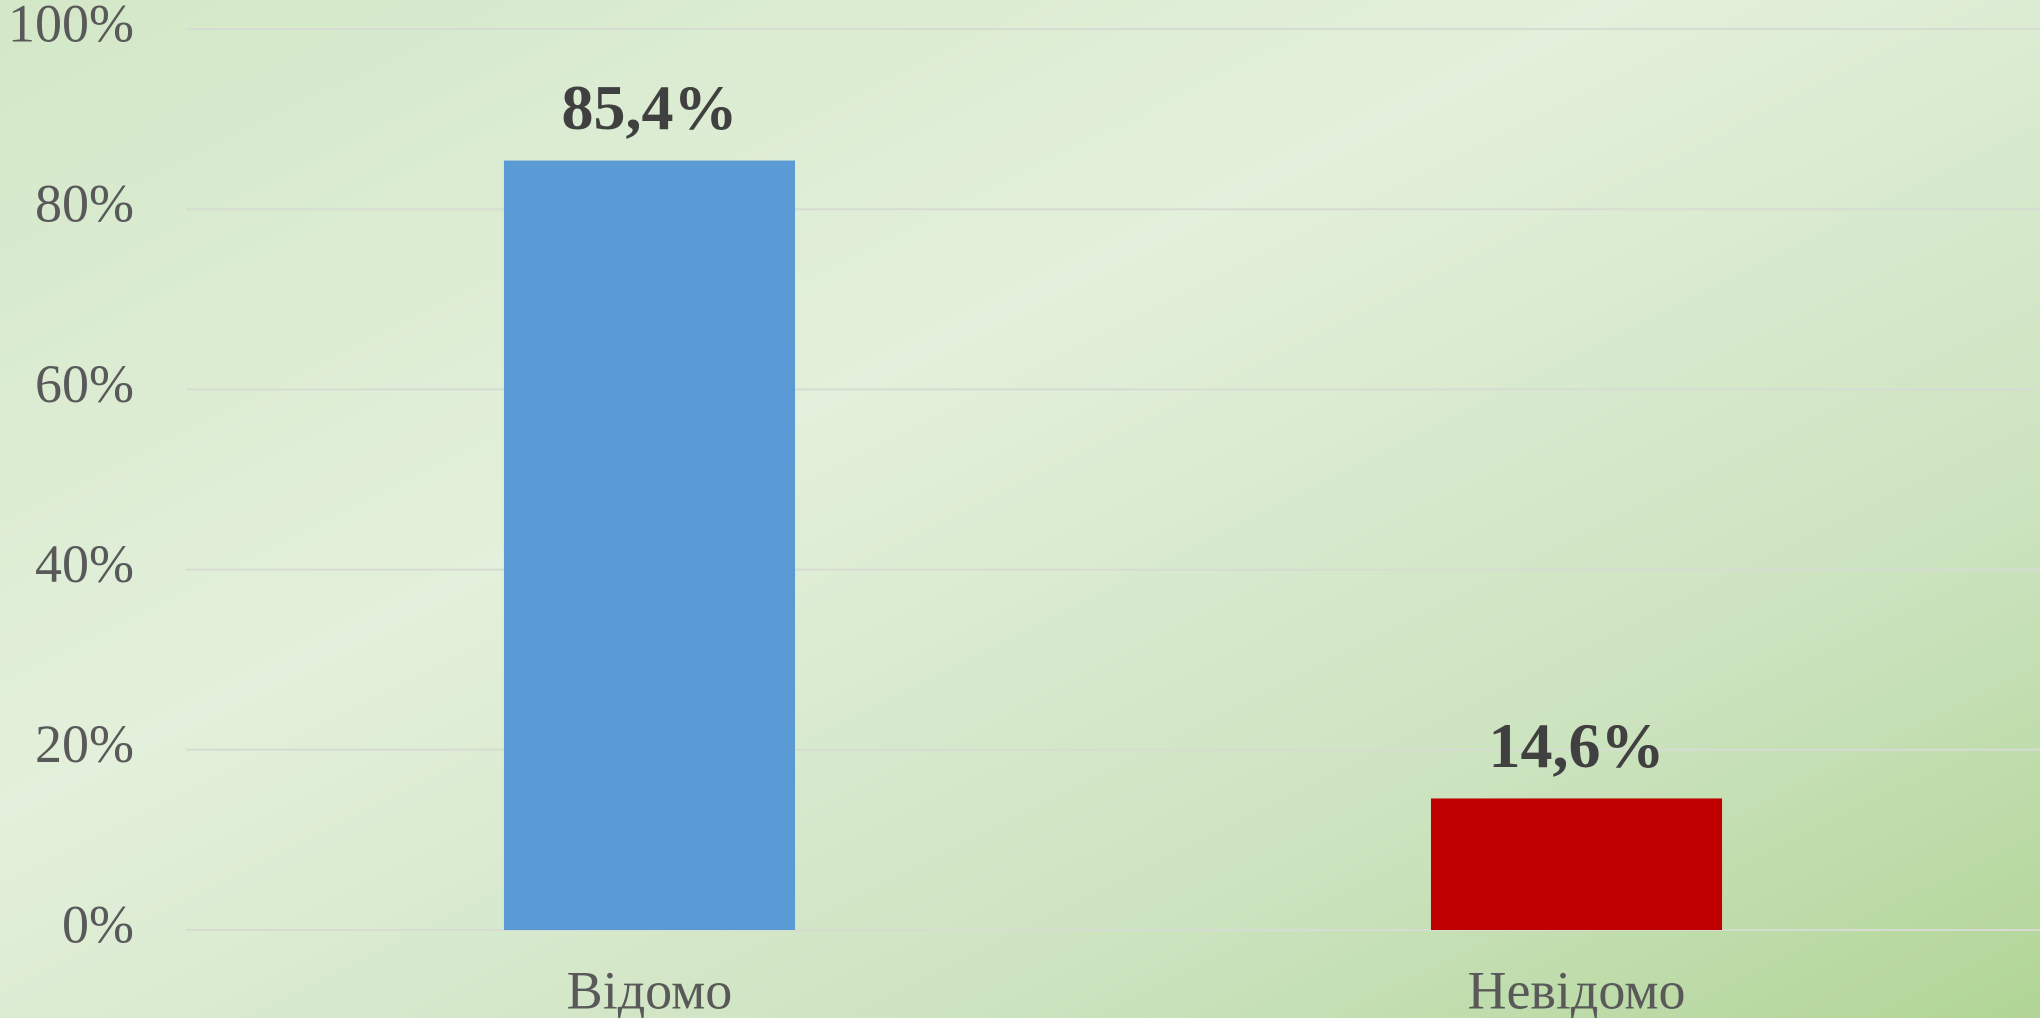 The height and width of the screenshot is (1018, 2040). What do you see at coordinates (84, 204) in the screenshot?
I see `y-tick-label: 80%` at bounding box center [84, 204].